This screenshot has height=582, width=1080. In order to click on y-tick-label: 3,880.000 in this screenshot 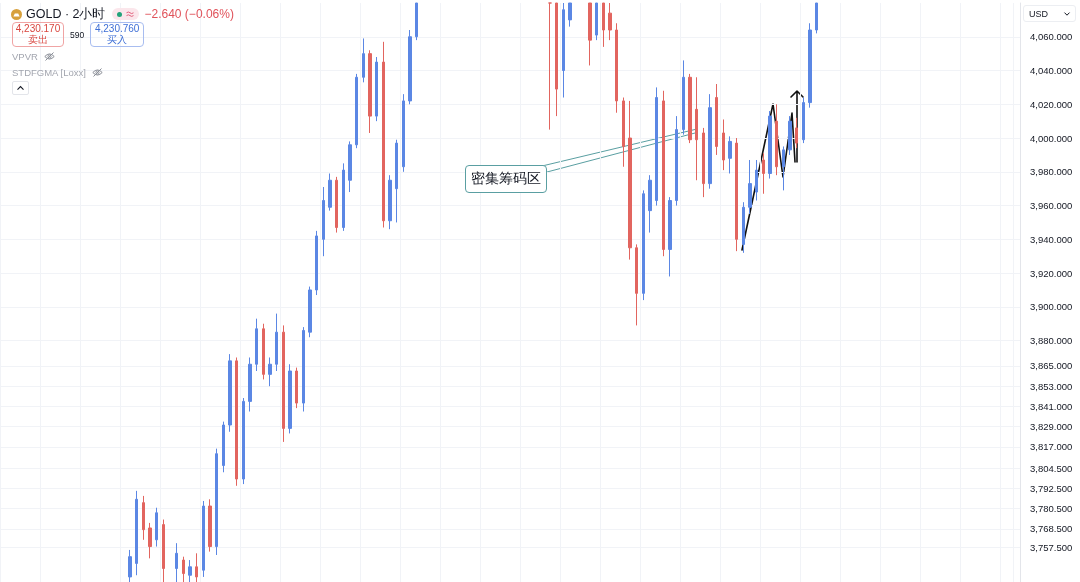, I will do `click(1051, 341)`.